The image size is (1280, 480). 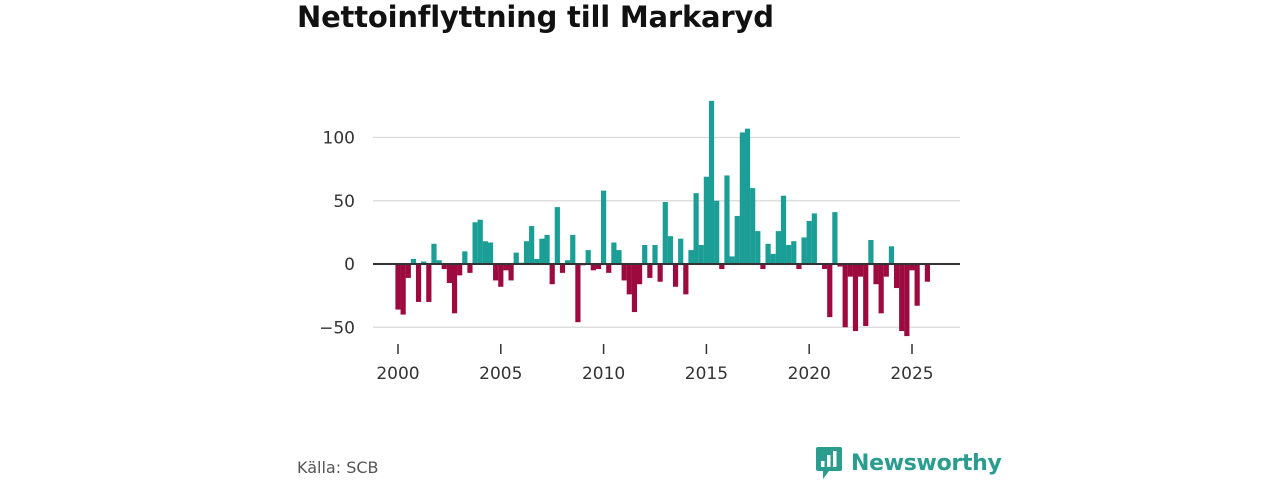 What do you see at coordinates (337, 234) in the screenshot?
I see `y-axis-labels: 100 50 0 −50` at bounding box center [337, 234].